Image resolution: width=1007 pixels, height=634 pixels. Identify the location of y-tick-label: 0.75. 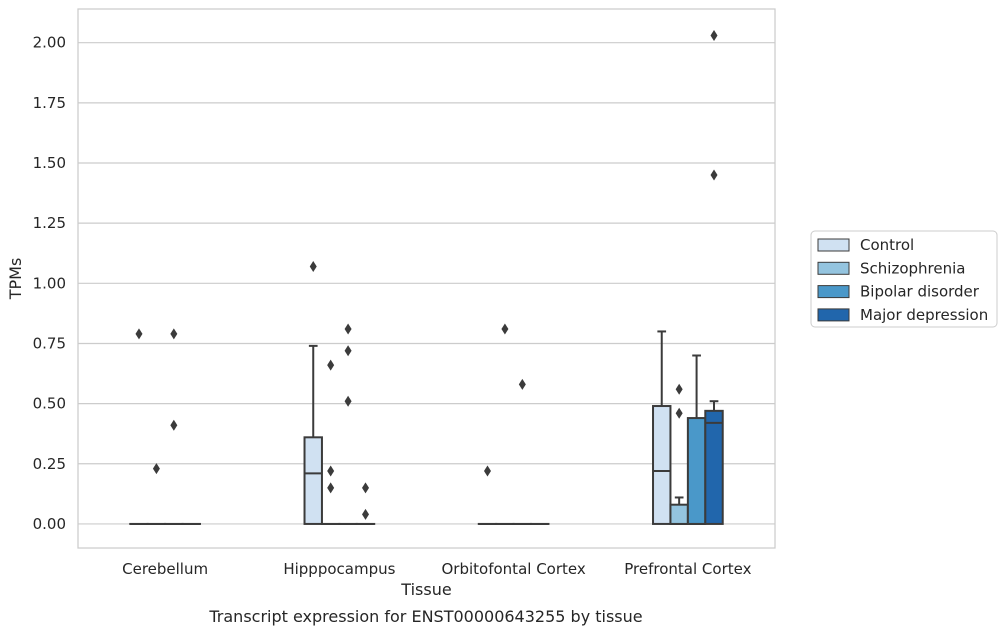
(49, 343).